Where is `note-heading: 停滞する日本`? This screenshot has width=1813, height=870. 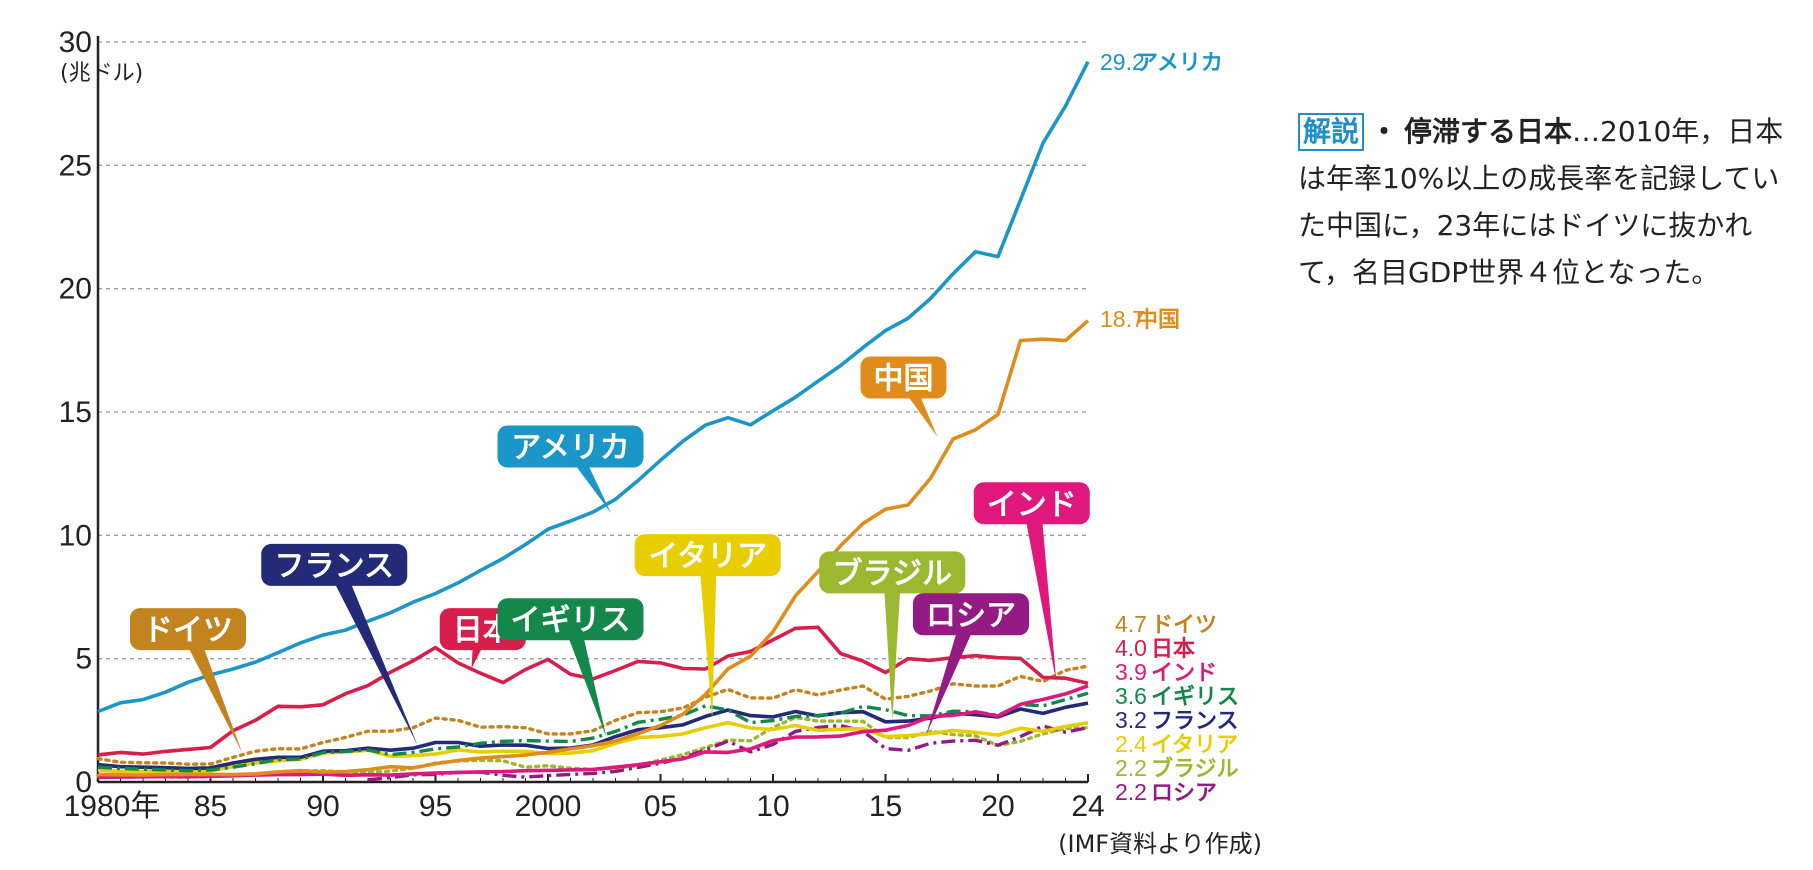
note-heading: 停滞する日本 is located at coordinates (1488, 131).